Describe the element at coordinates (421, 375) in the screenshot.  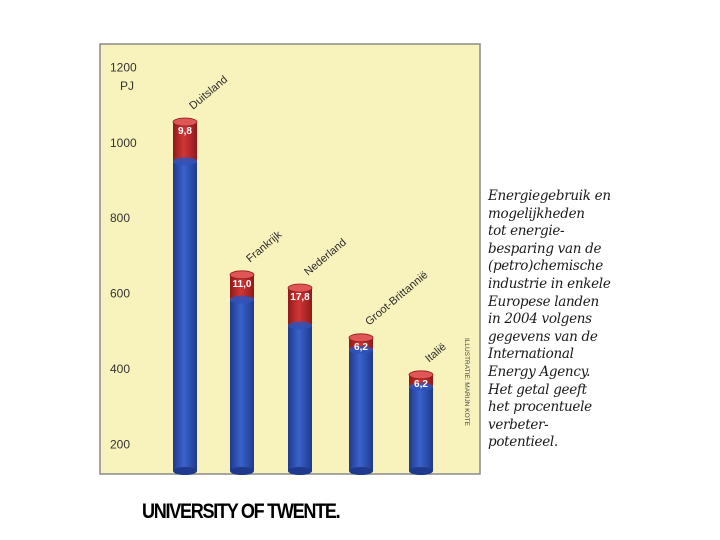
I see `bar-top-cap-Italië` at that location.